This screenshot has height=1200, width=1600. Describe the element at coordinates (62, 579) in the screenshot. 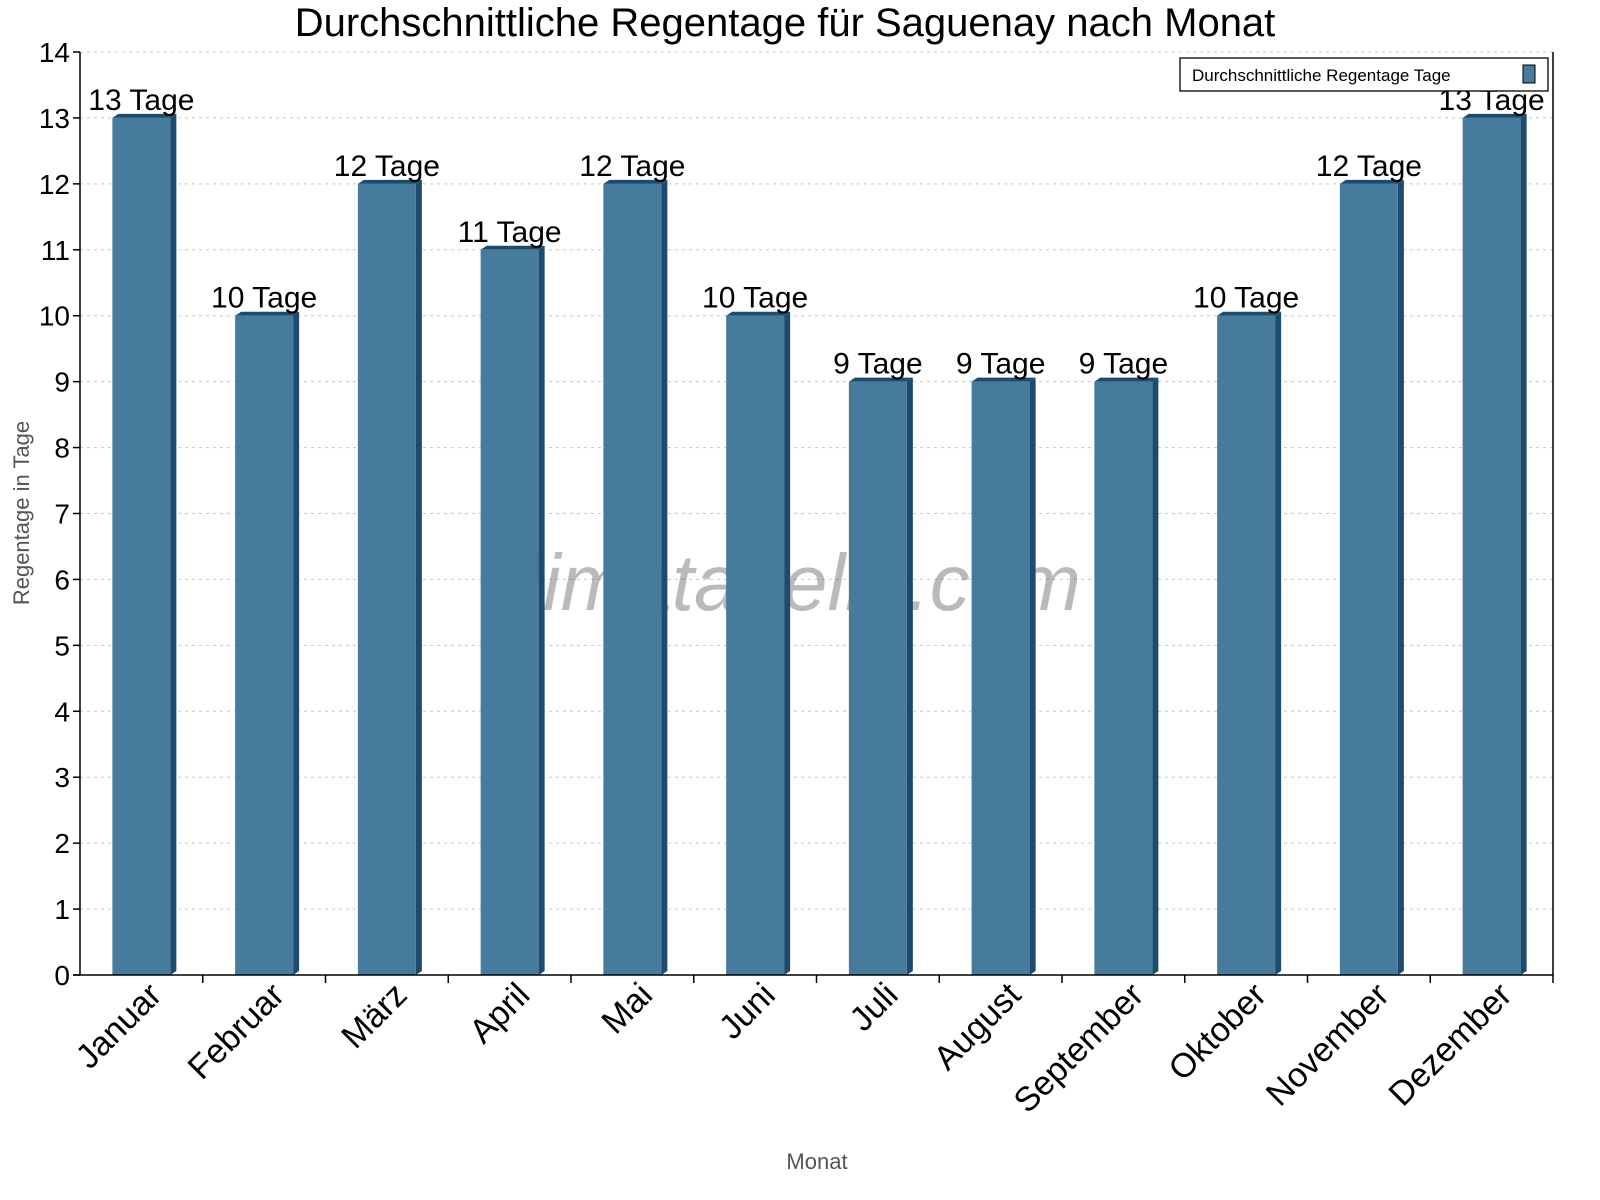

I see `y-tick-label: 6` at that location.